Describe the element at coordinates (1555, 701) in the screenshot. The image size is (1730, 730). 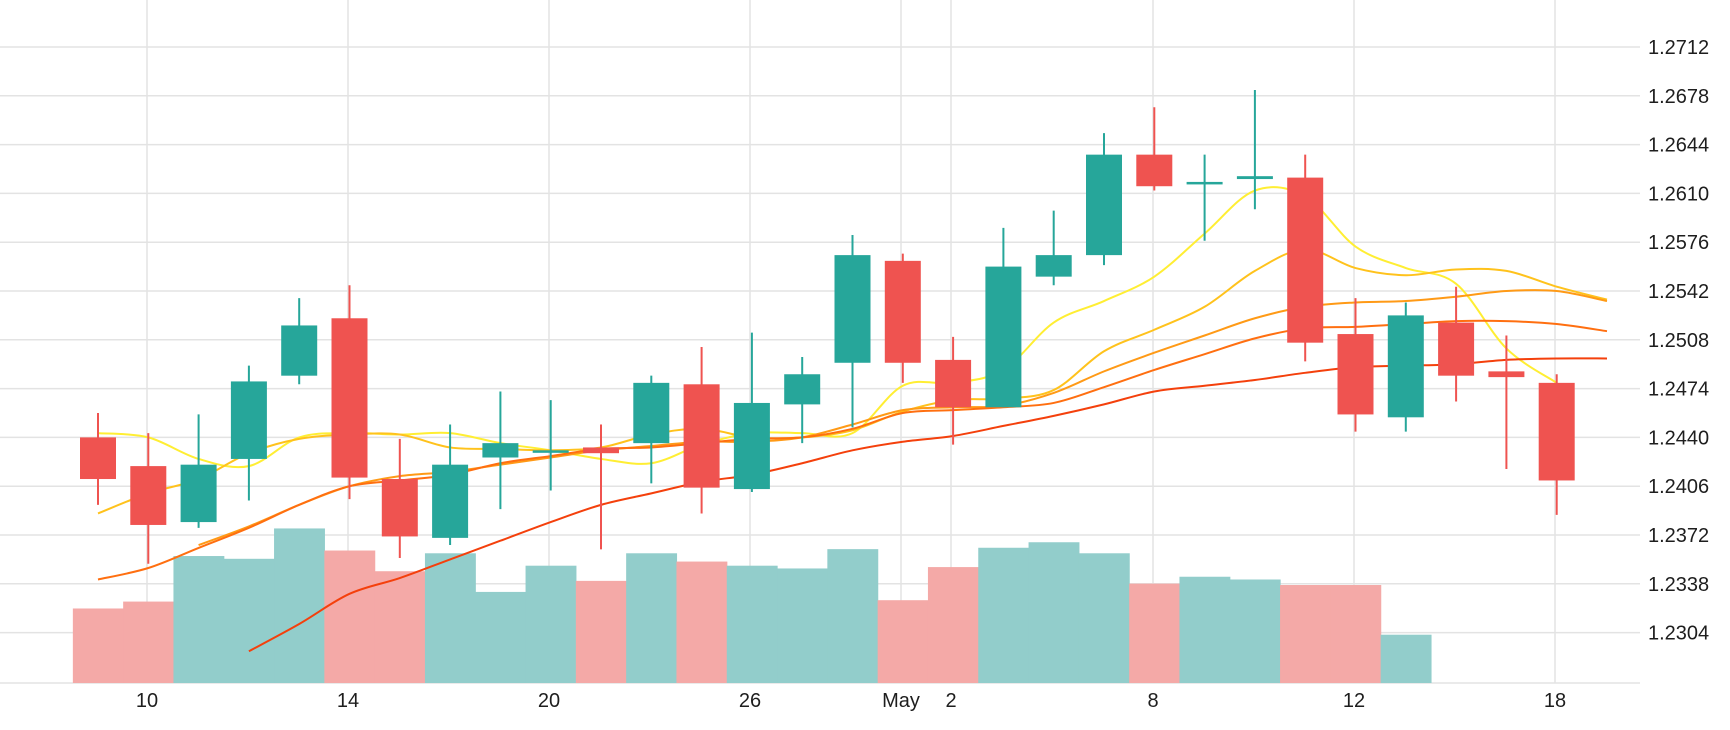
I see `x-tick-label: 18` at that location.